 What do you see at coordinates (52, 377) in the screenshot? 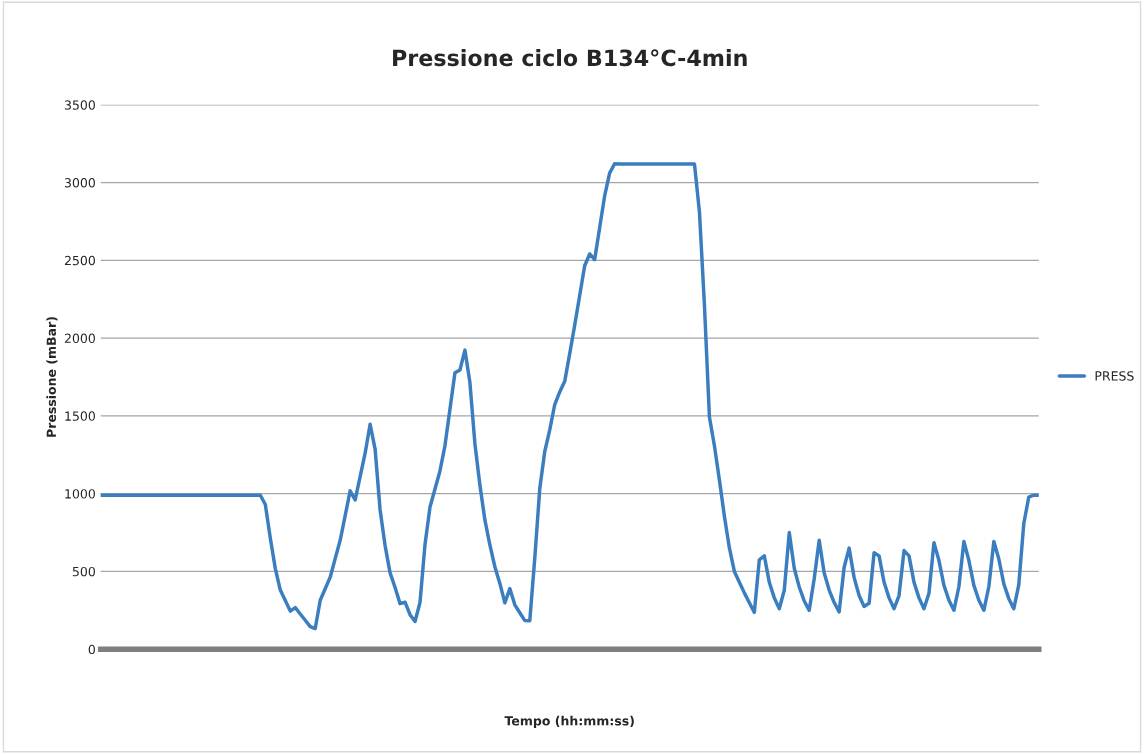
I see `y-axis-title: Pressione (mBar)` at bounding box center [52, 377].